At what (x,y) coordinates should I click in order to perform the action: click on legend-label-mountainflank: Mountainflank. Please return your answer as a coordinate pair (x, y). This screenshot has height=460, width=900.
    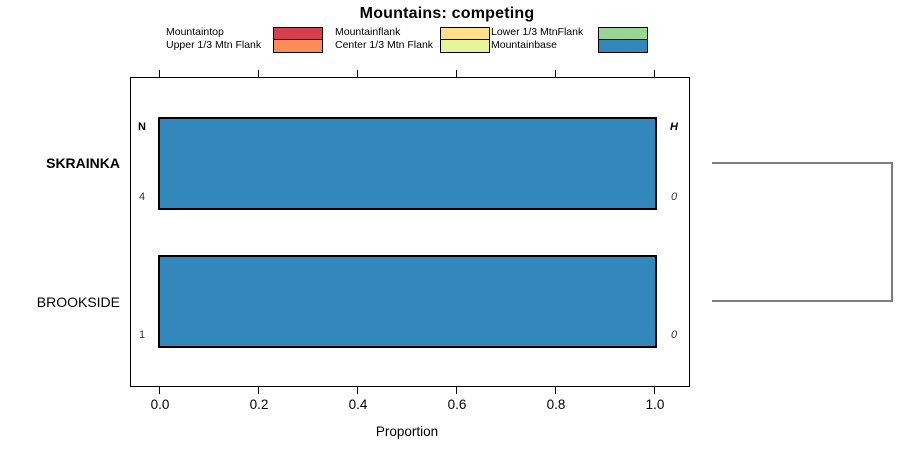
    Looking at the image, I should click on (368, 32).